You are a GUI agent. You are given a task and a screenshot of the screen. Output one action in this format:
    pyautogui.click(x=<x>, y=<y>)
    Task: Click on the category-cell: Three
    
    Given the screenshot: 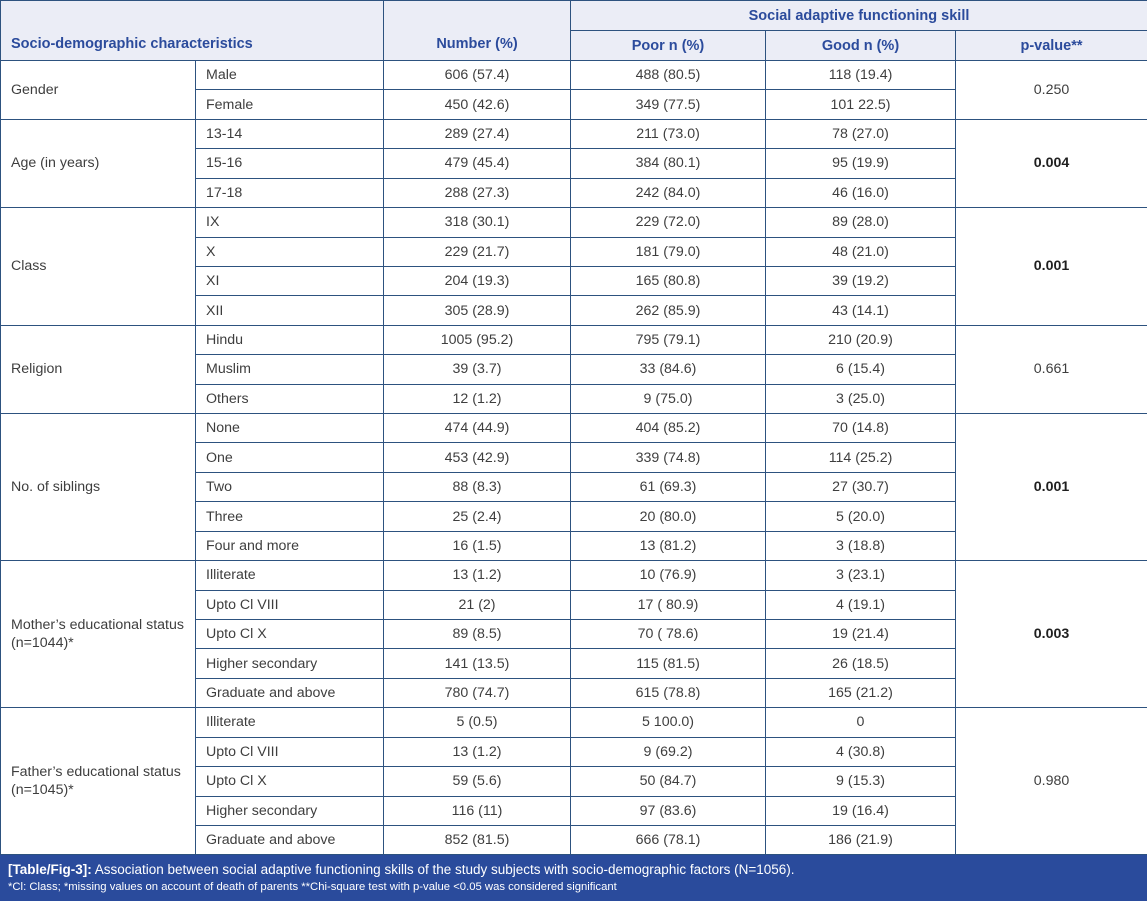 What is the action you would take?
    pyautogui.click(x=289, y=516)
    